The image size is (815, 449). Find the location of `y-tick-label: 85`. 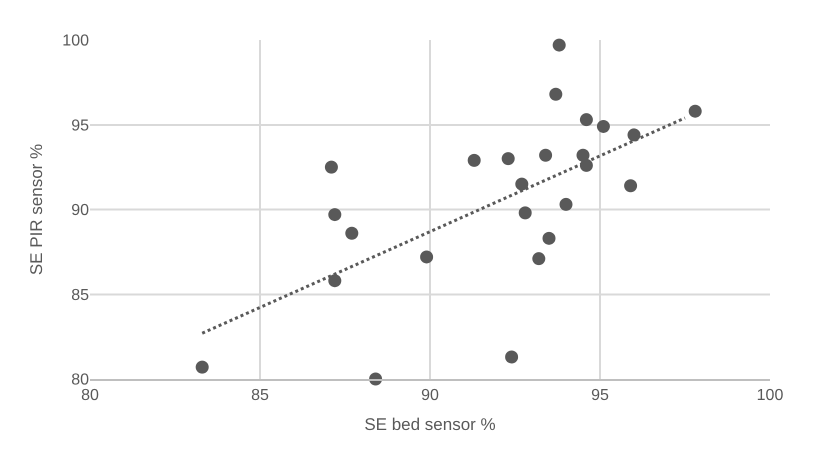

y-tick-label: 85 is located at coordinates (80, 295).